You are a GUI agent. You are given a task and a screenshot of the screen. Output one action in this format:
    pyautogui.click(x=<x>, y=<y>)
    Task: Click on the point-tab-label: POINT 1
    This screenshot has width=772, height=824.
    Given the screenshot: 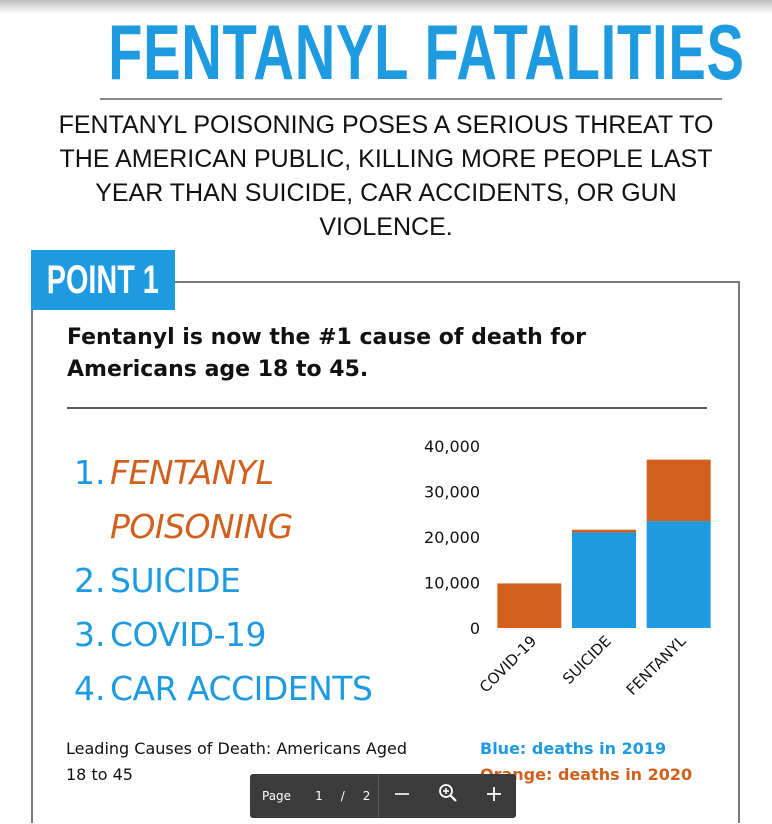 What is the action you would take?
    pyautogui.click(x=103, y=279)
    